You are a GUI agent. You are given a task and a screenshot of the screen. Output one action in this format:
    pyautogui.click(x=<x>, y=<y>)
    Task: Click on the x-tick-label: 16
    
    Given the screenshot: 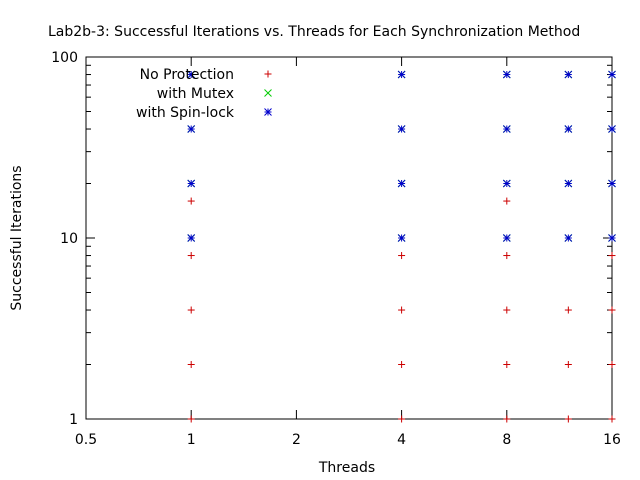 What is the action you would take?
    pyautogui.click(x=612, y=440)
    